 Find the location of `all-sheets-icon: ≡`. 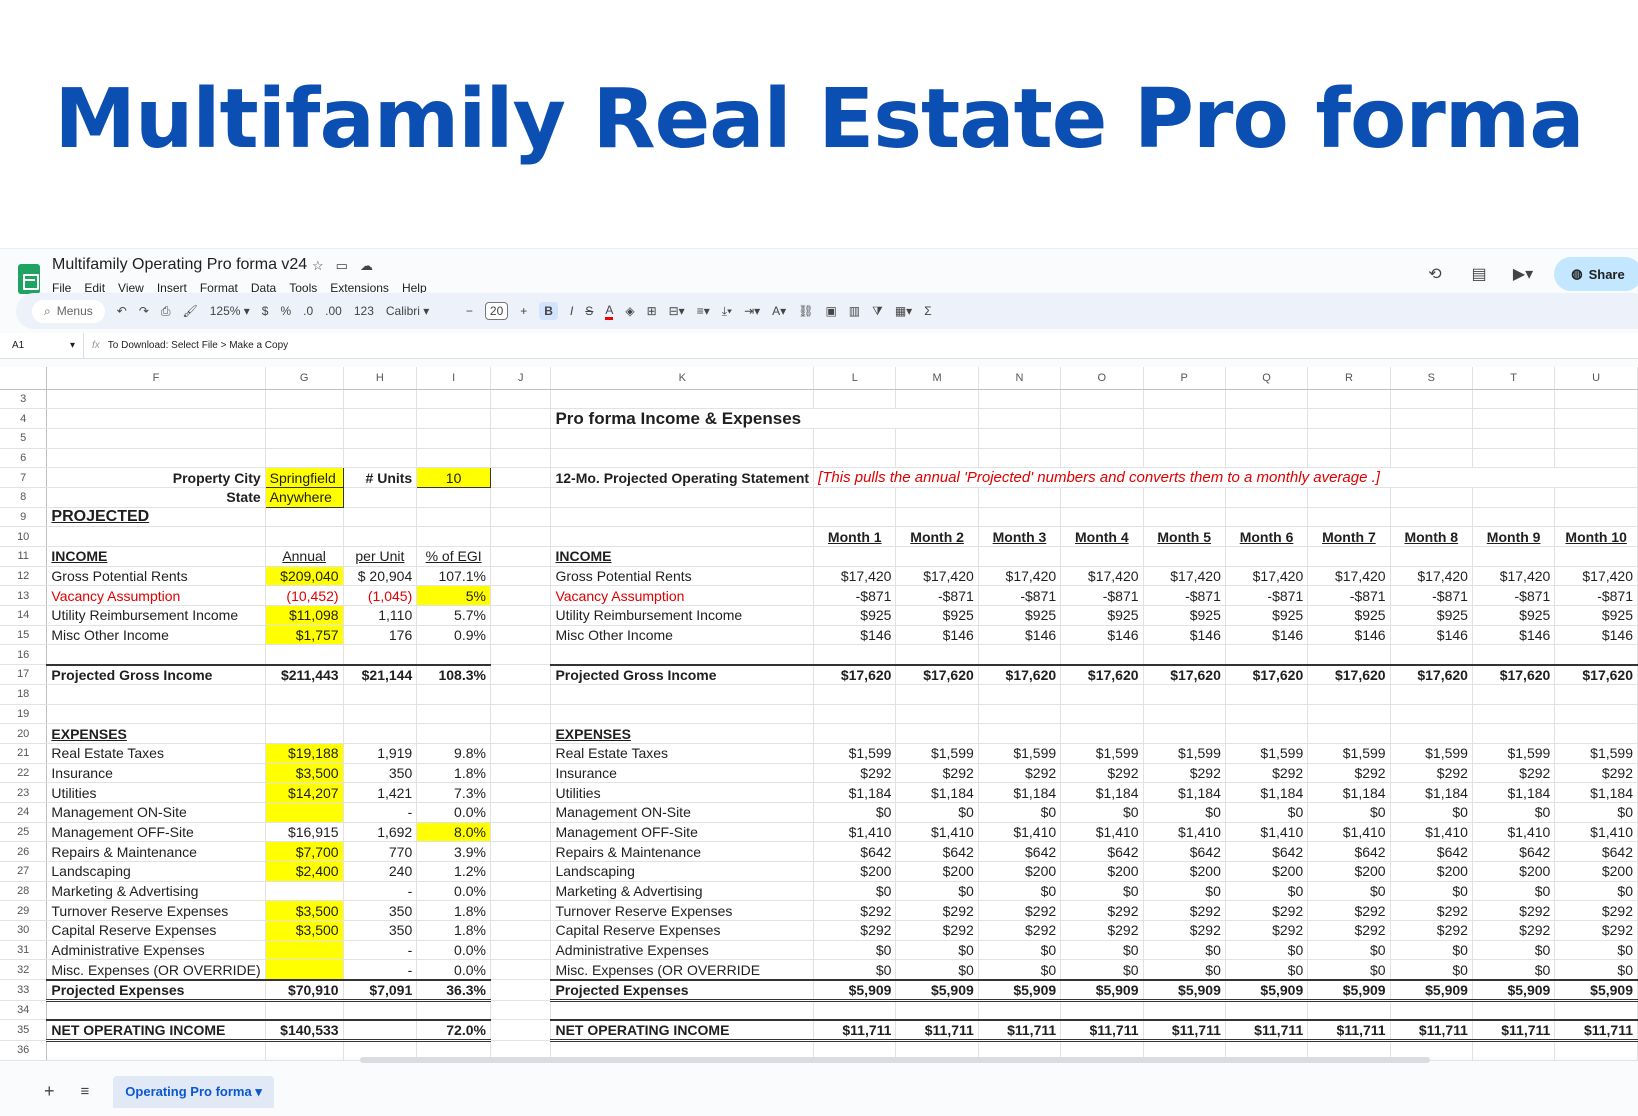

all-sheets-icon: ≡ is located at coordinates (85, 1091).